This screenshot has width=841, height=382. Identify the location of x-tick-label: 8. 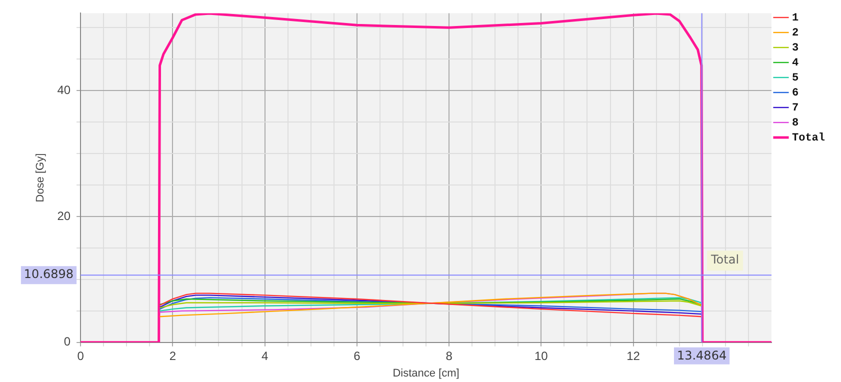
(449, 355).